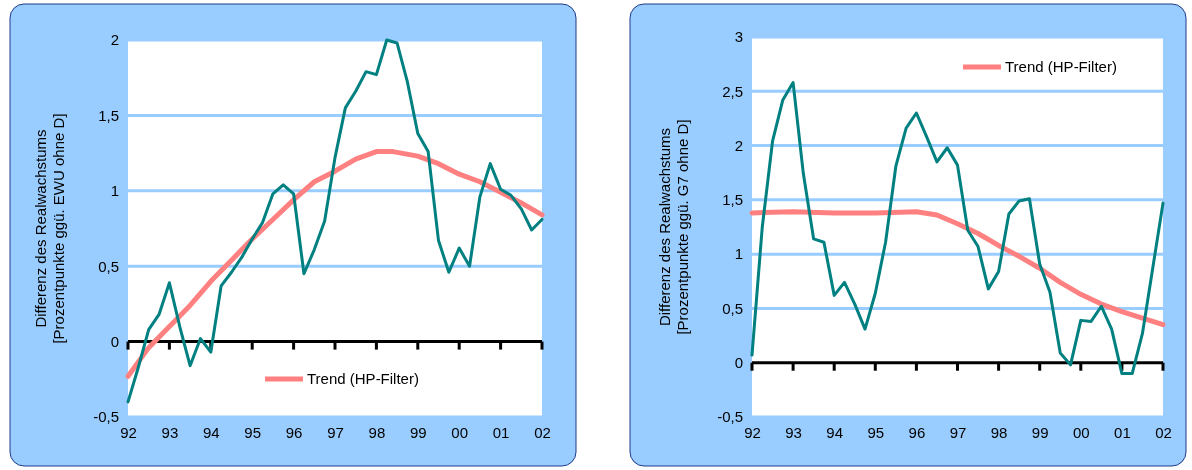 The height and width of the screenshot is (470, 1192). What do you see at coordinates (738, 37) in the screenshot?
I see `y-tick-label: 3` at bounding box center [738, 37].